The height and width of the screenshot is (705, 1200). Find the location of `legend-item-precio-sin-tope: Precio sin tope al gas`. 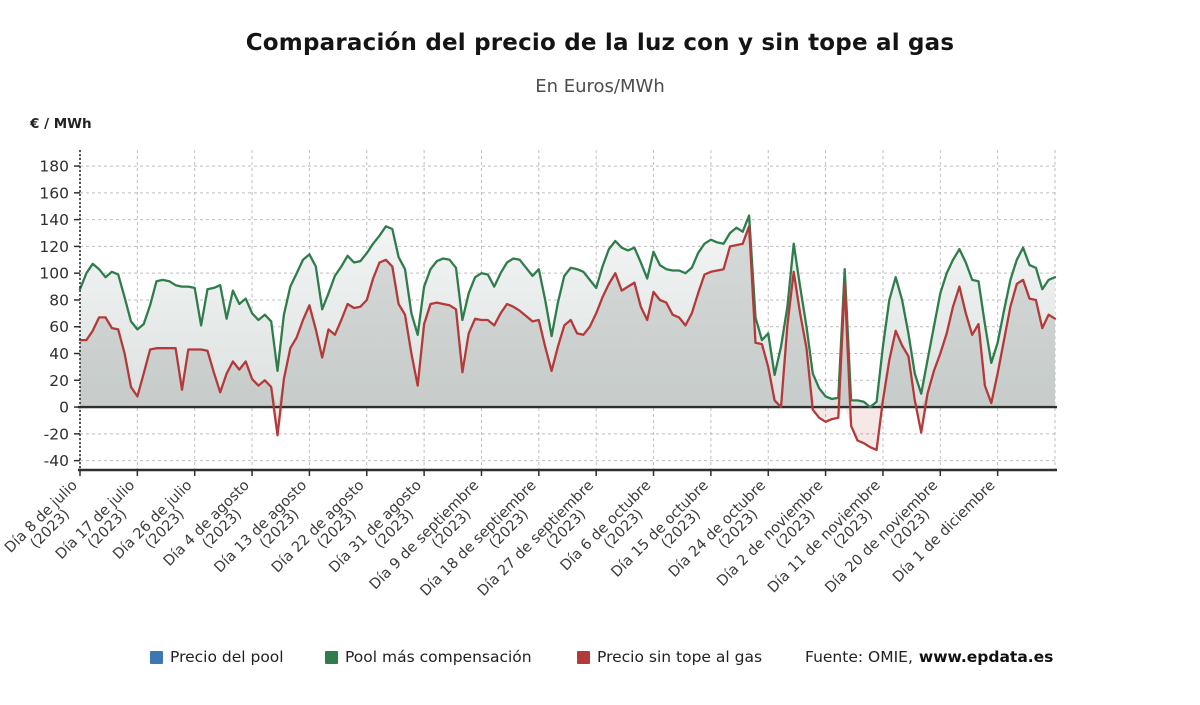

legend-item-precio-sin-tope: Precio sin tope al gas is located at coordinates (669, 657).